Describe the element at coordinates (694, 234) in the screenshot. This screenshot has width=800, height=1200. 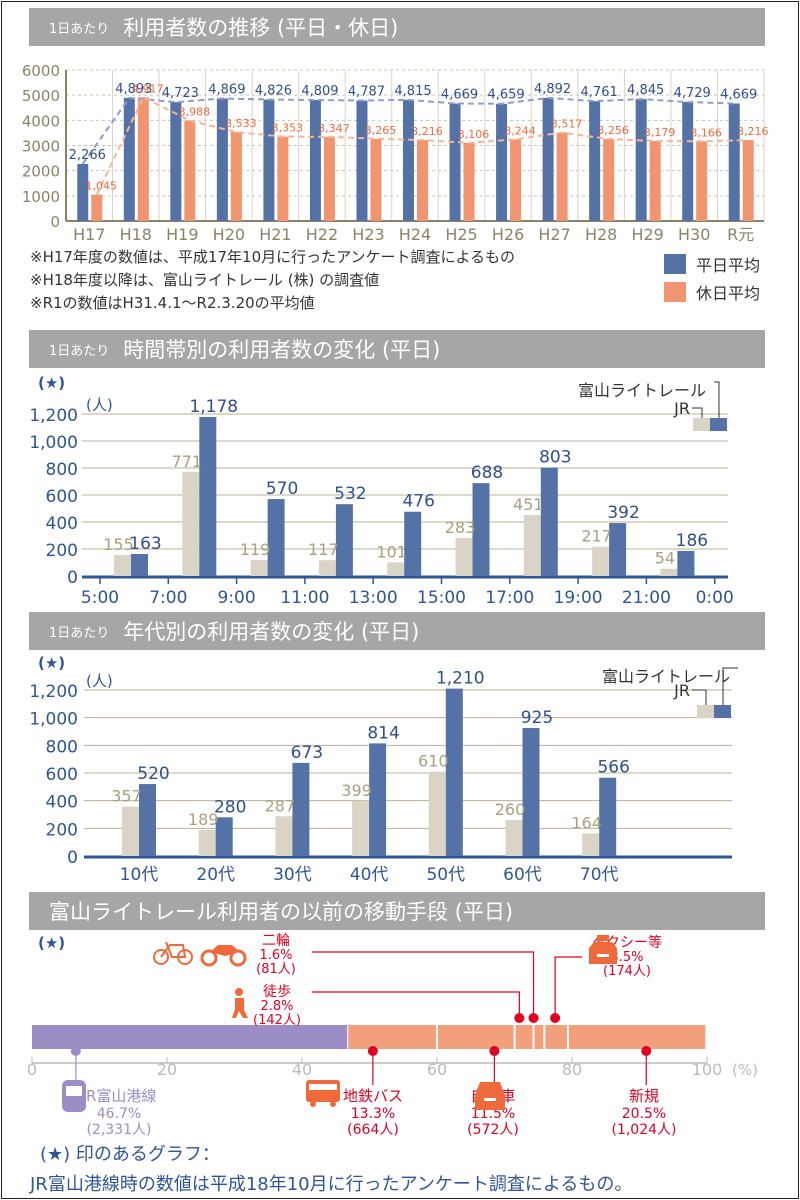
I see `x-tick-label: H30` at that location.